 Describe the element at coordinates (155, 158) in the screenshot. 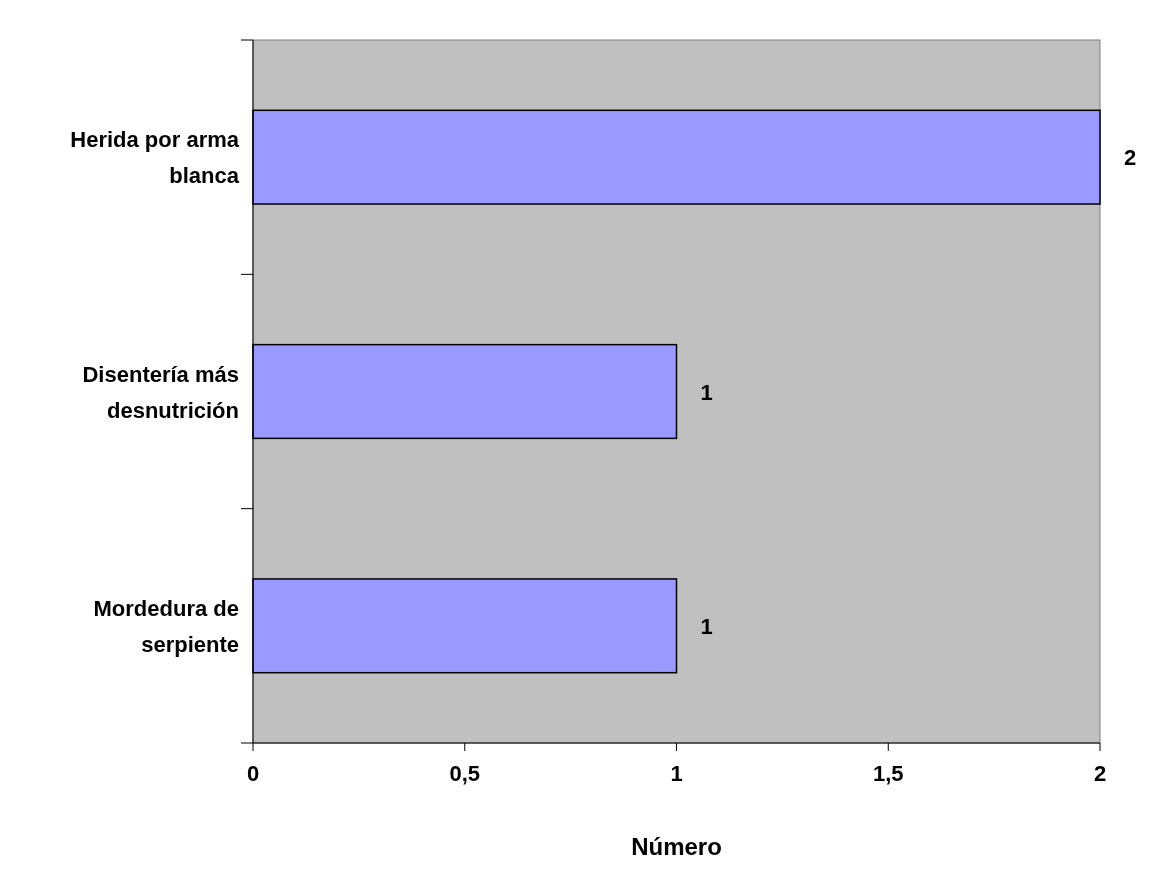

I see `y-tick-label: Herida por arma blanca` at that location.